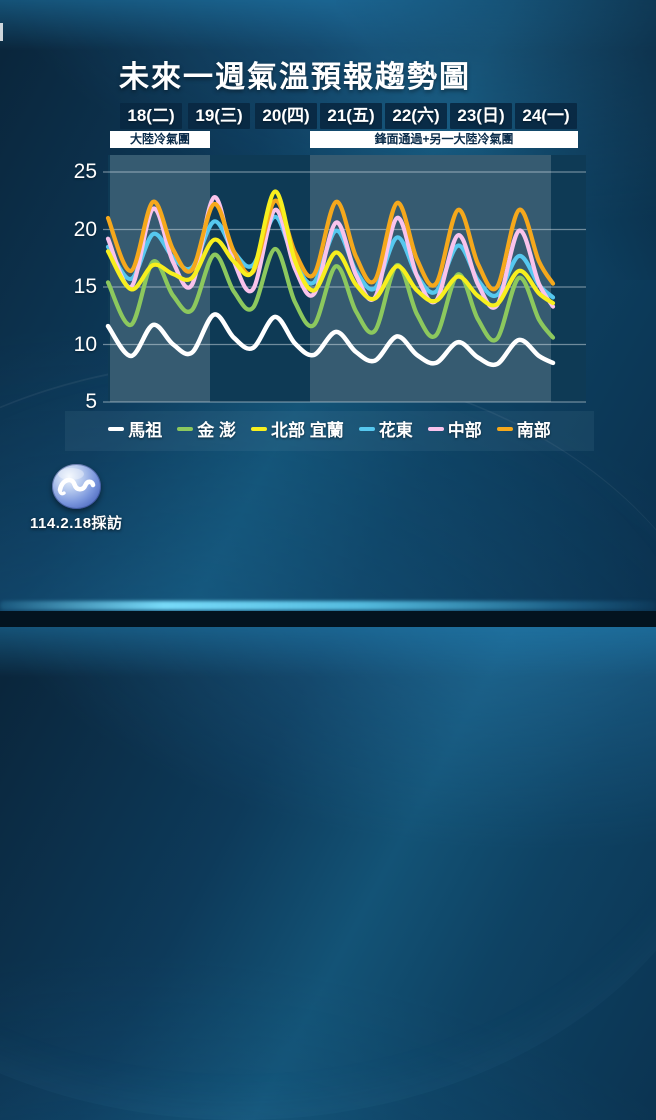 The width and height of the screenshot is (656, 1120). What do you see at coordinates (395, 430) in the screenshot?
I see `legend-label-4: 花東` at bounding box center [395, 430].